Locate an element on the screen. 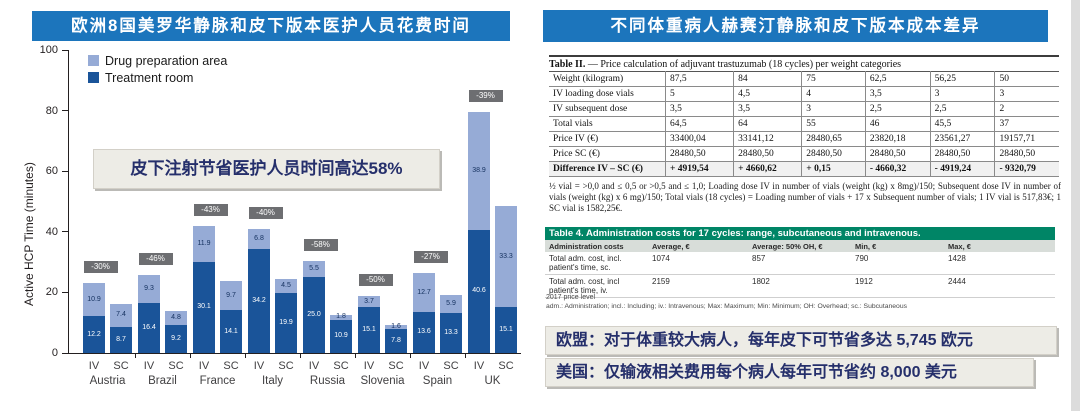 The width and height of the screenshot is (1080, 411). bar-value-drug-preparation: 5.9 is located at coordinates (451, 303).